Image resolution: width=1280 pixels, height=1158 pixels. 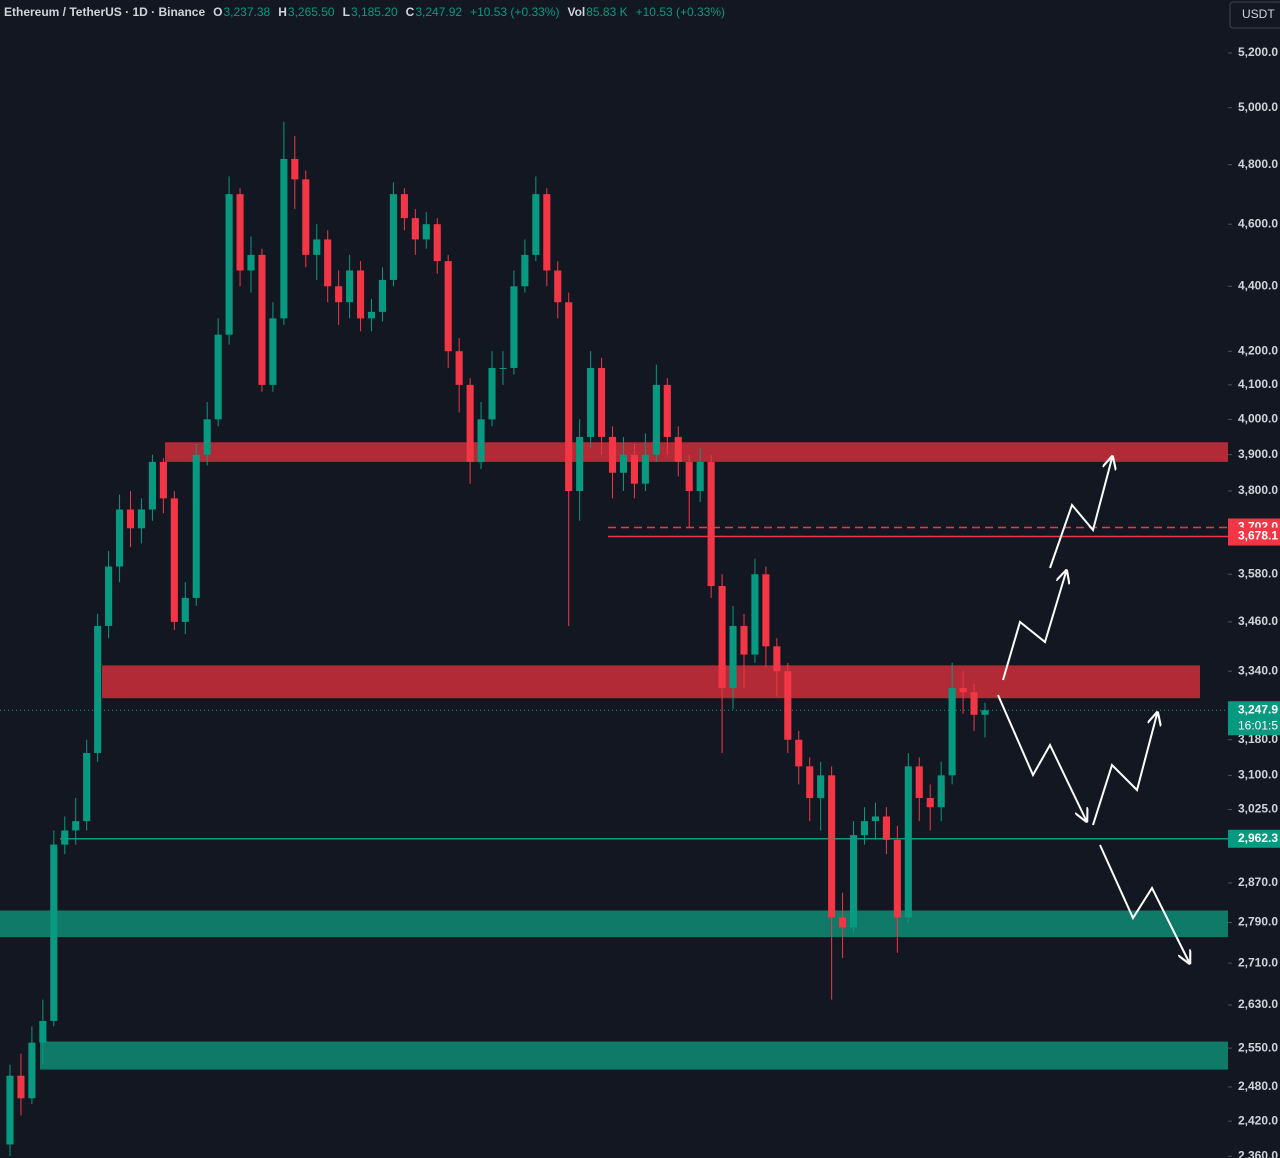 What do you see at coordinates (1258, 1120) in the screenshot?
I see `y-tick-label: 2,420.0` at bounding box center [1258, 1120].